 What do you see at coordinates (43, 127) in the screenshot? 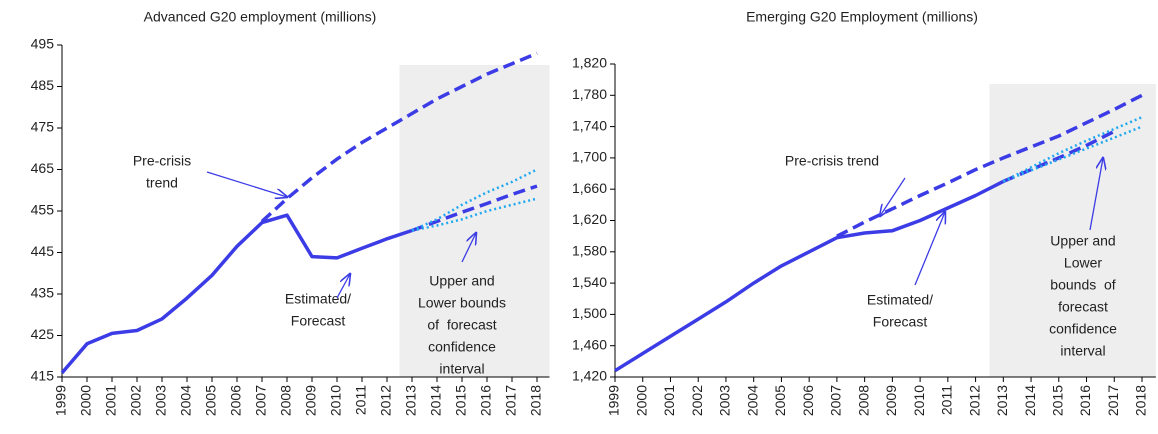
I see `y-tick-label: 475` at bounding box center [43, 127].